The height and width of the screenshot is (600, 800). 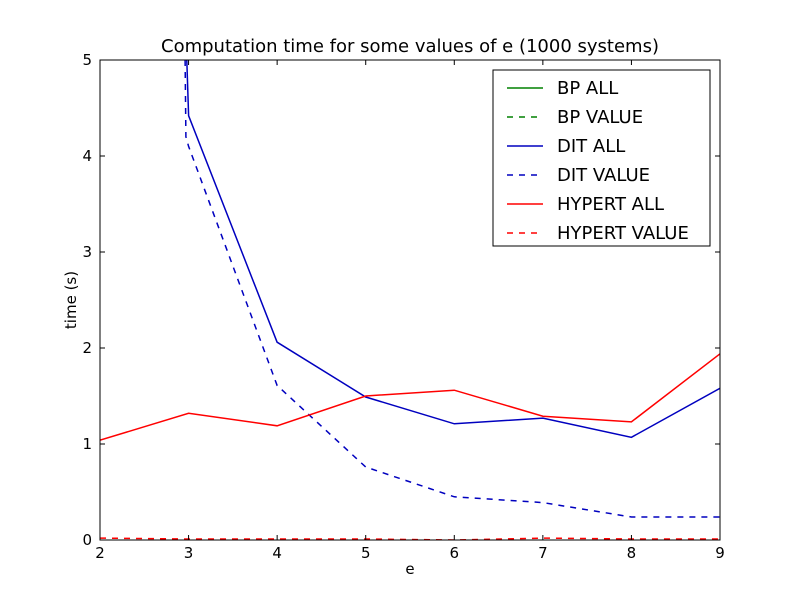 What do you see at coordinates (277, 553) in the screenshot?
I see `x-tick-label: 4` at bounding box center [277, 553].